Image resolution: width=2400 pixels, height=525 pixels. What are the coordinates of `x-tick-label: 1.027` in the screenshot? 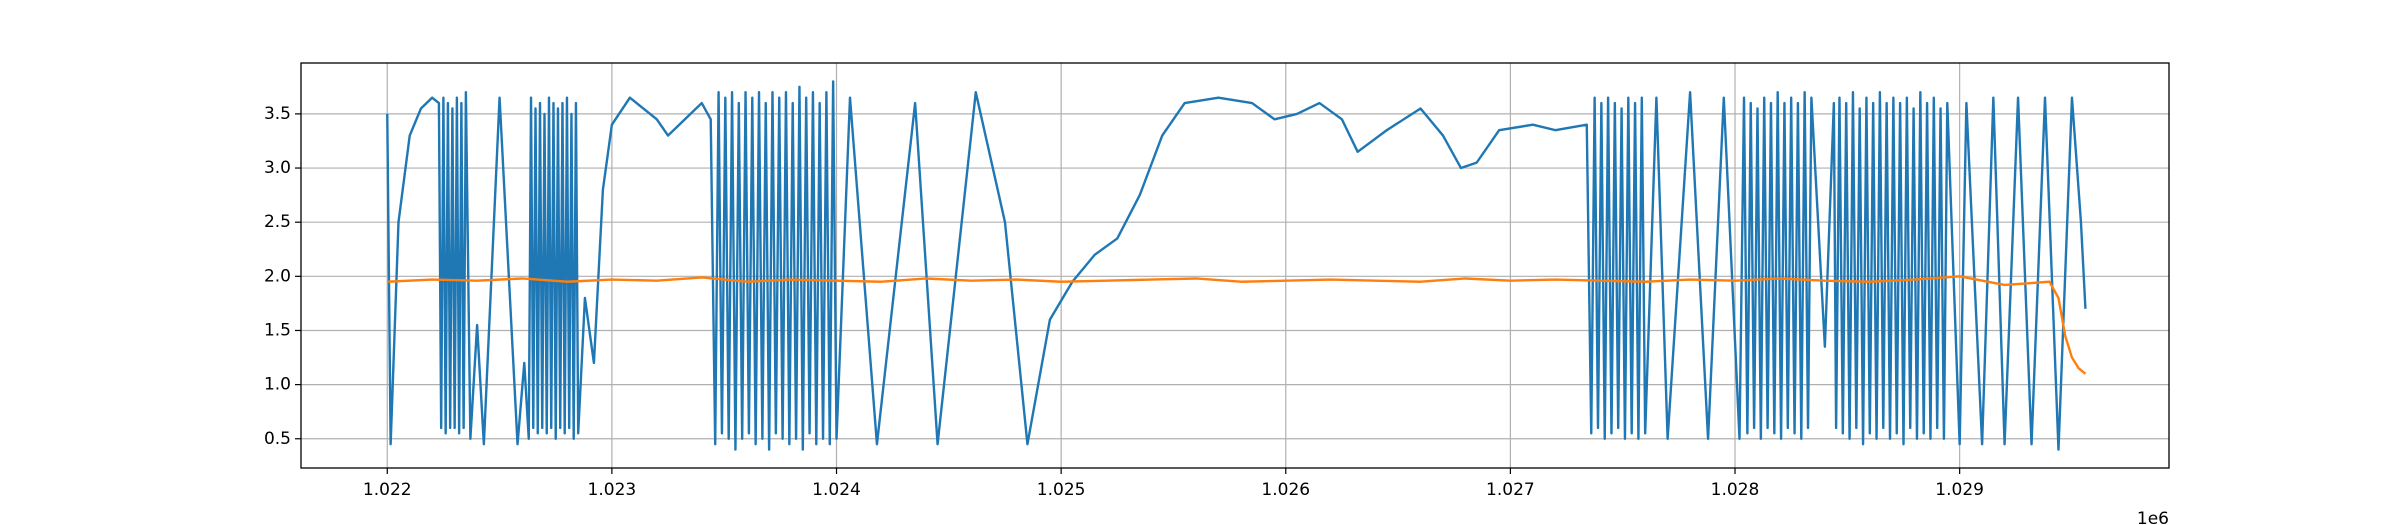 It's located at (1510, 490).